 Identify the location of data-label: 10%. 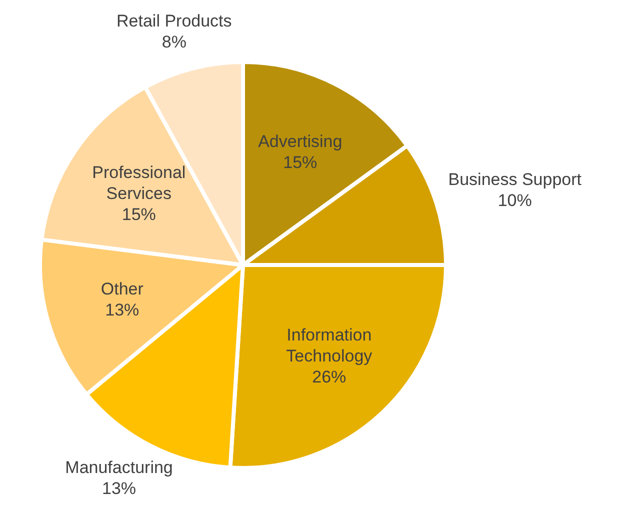
(515, 200).